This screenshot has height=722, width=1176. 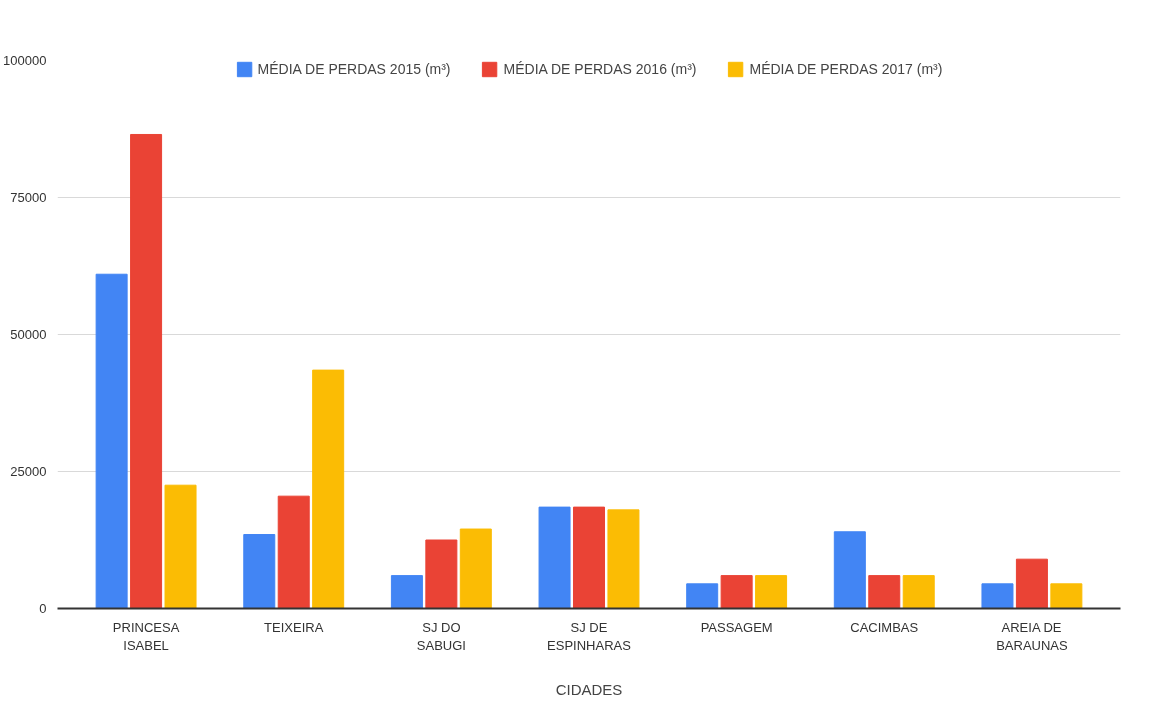 I want to click on legend-label: MÉDIA DE PERDAS 2015 (m³), so click(x=354, y=69).